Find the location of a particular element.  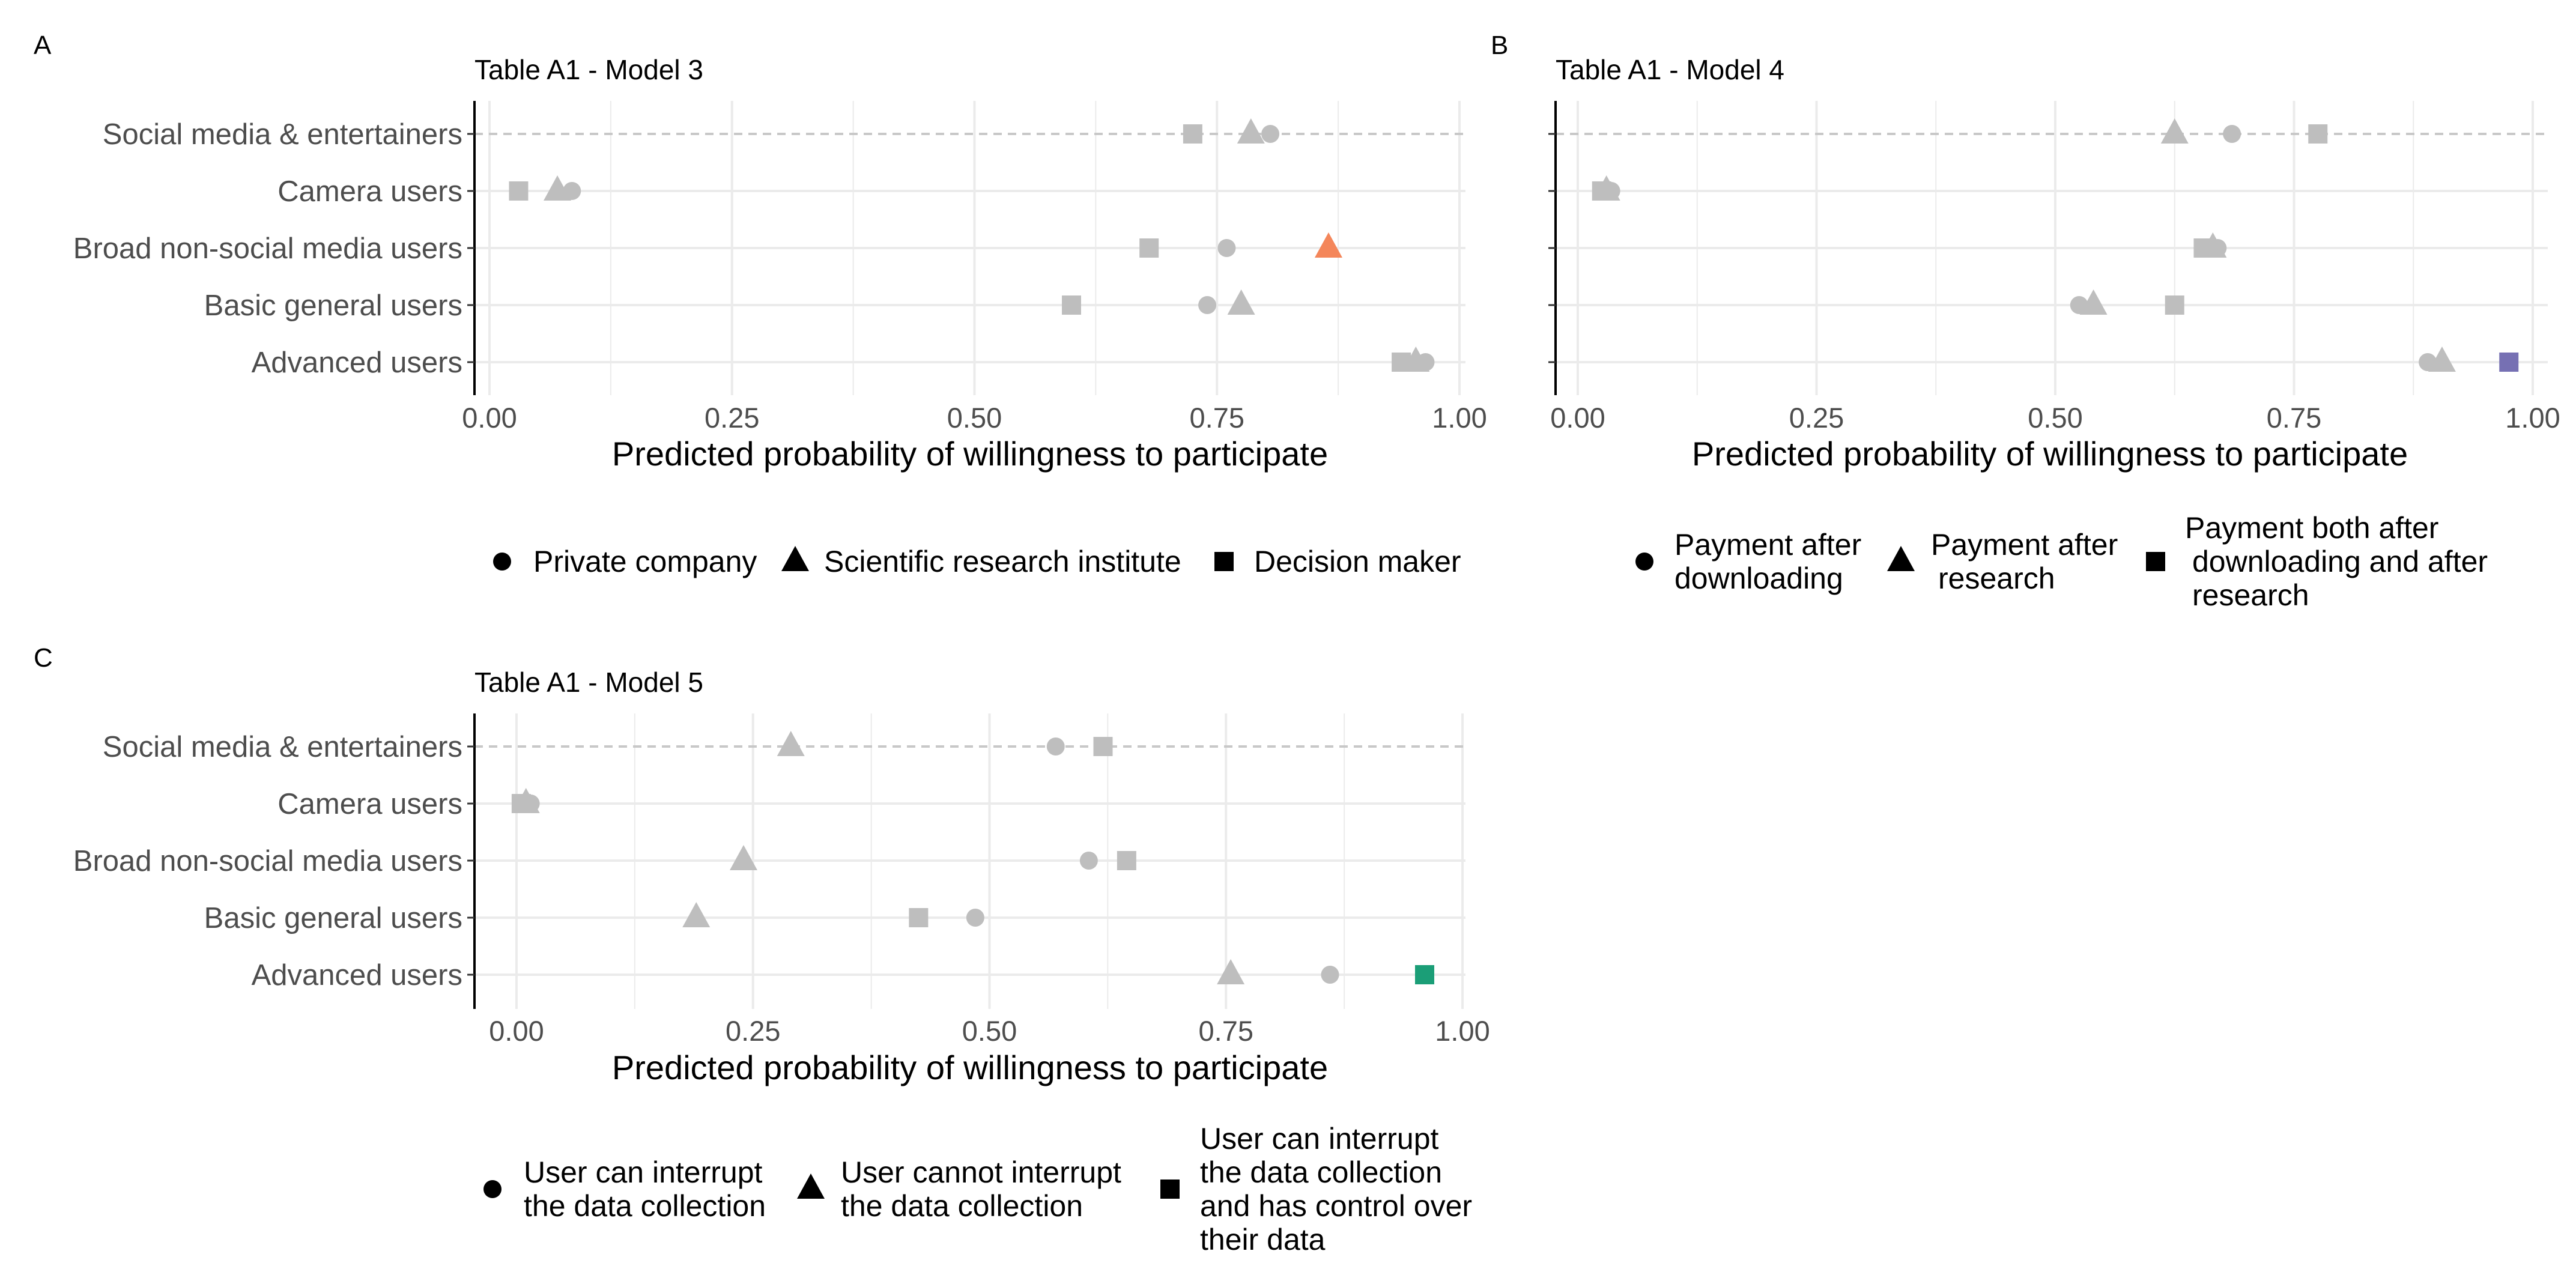

legend-label-line: Decision maker is located at coordinates (1357, 561).